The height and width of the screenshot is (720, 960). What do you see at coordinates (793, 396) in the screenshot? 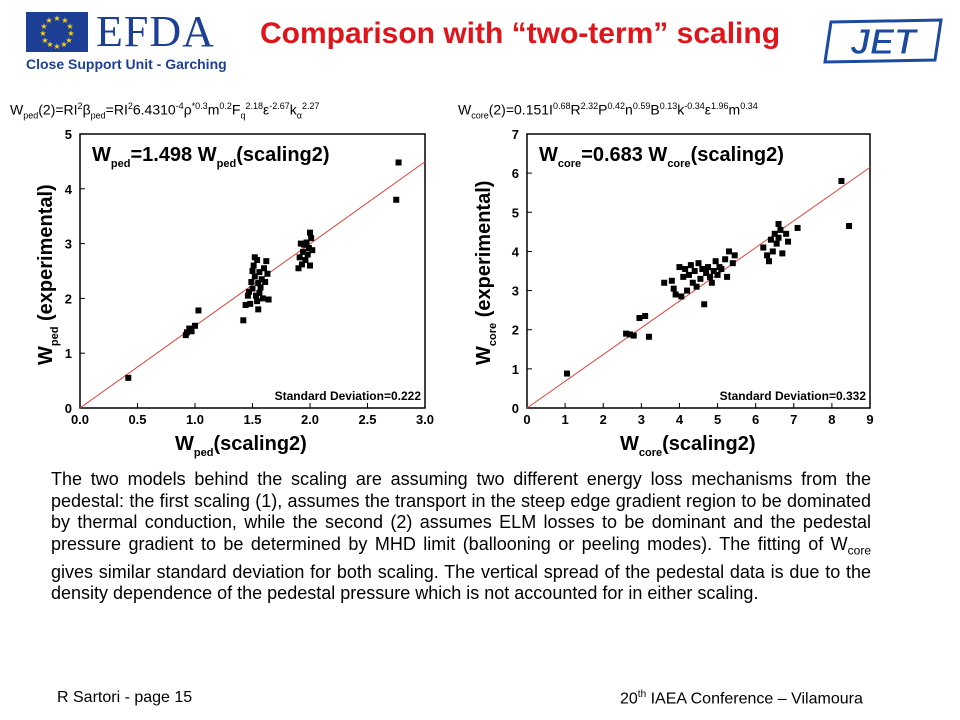
I see `std-deviation-label: Standard Deviation=0.332` at bounding box center [793, 396].